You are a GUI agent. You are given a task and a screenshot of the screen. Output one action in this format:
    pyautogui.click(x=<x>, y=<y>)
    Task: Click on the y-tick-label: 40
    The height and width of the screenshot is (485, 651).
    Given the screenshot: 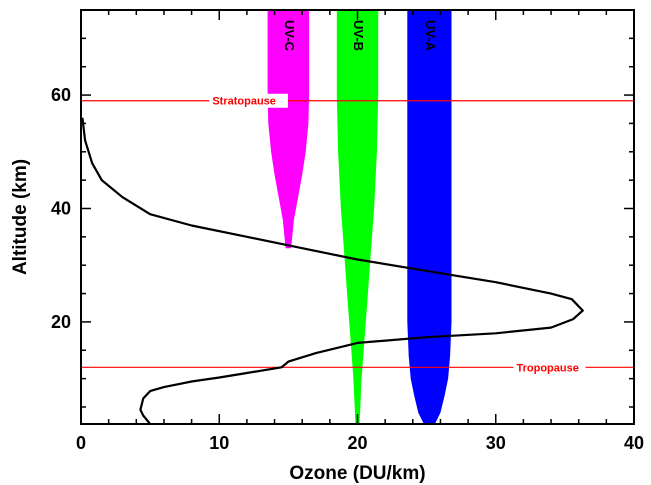 What is the action you would take?
    pyautogui.click(x=61, y=208)
    